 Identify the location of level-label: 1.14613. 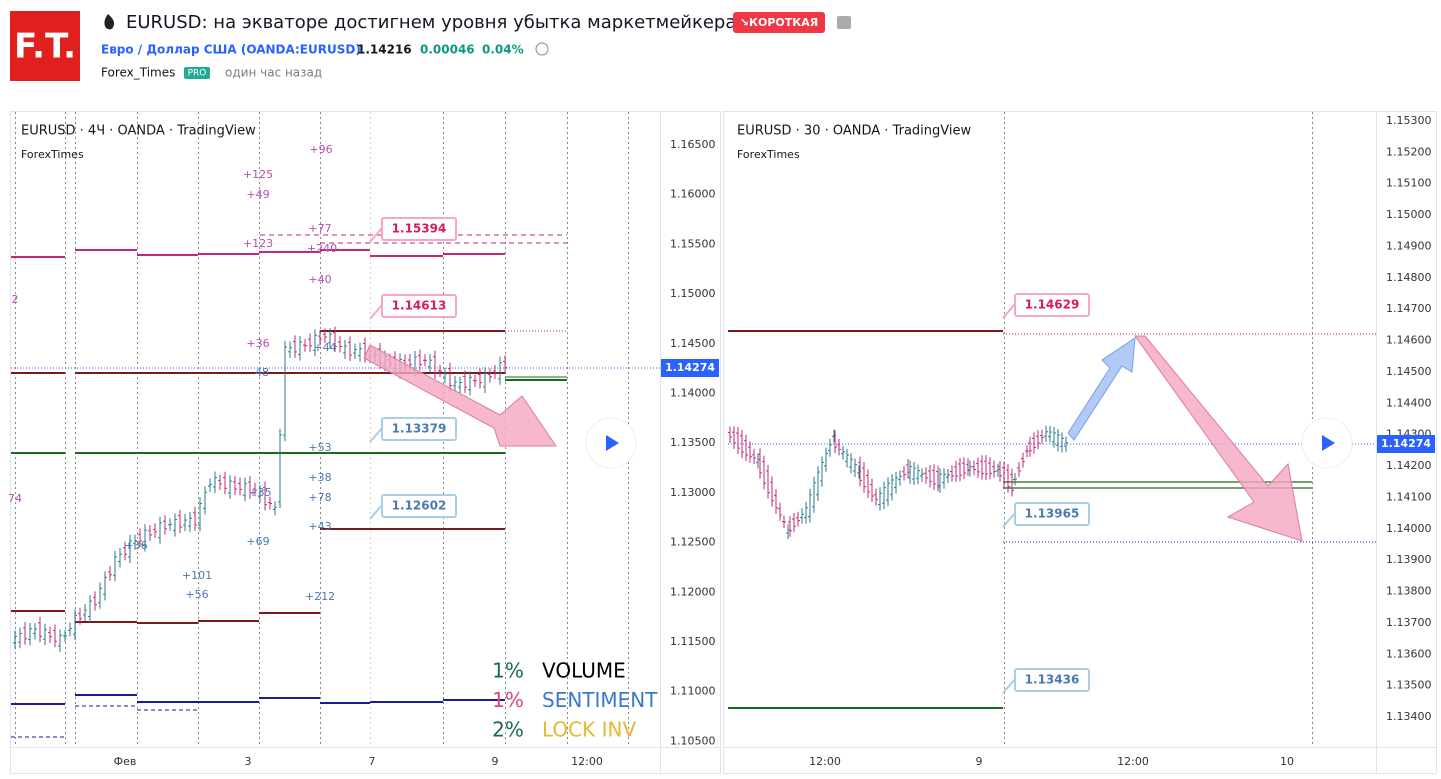
(419, 306).